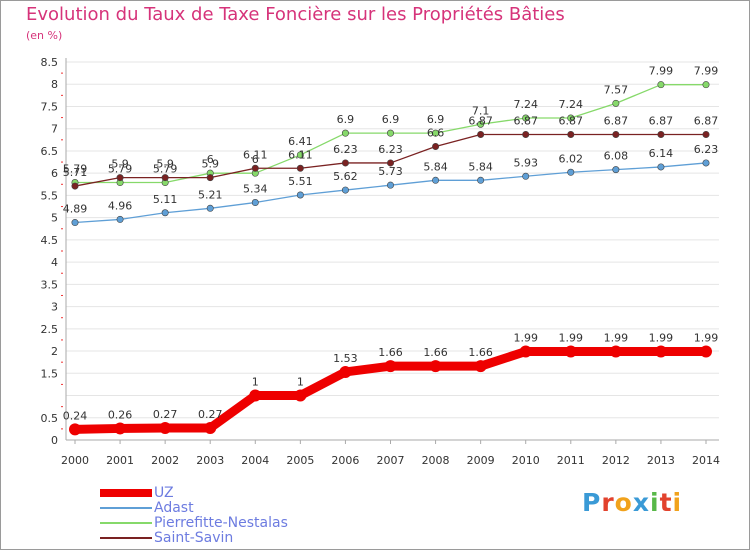 The height and width of the screenshot is (550, 750). What do you see at coordinates (54, 84) in the screenshot?
I see `y-tick-label: 8` at bounding box center [54, 84].